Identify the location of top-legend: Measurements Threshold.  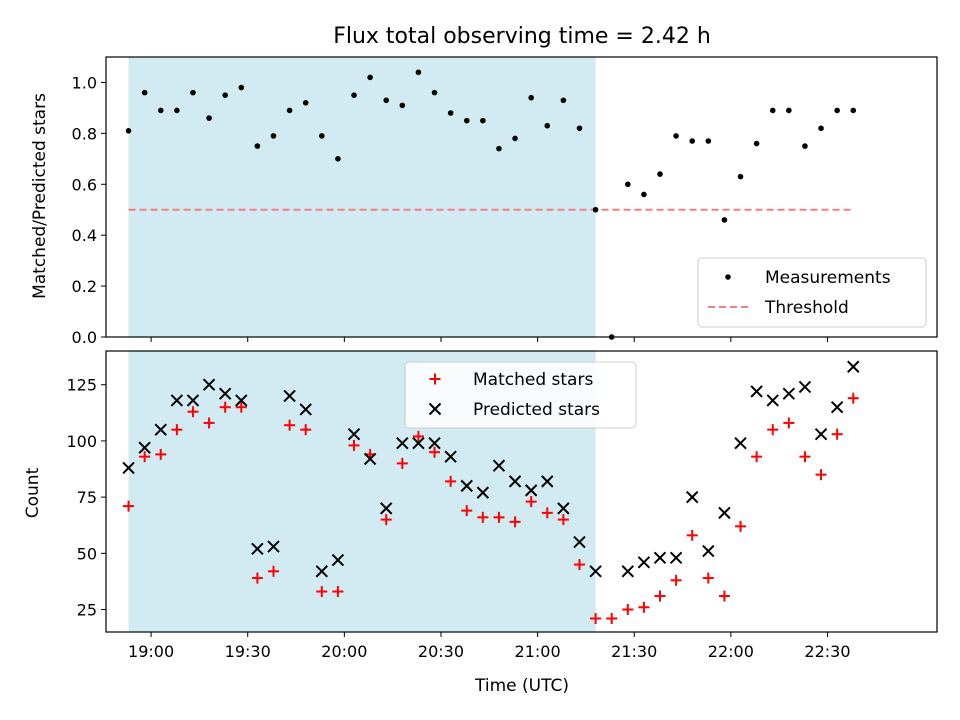
(812, 292).